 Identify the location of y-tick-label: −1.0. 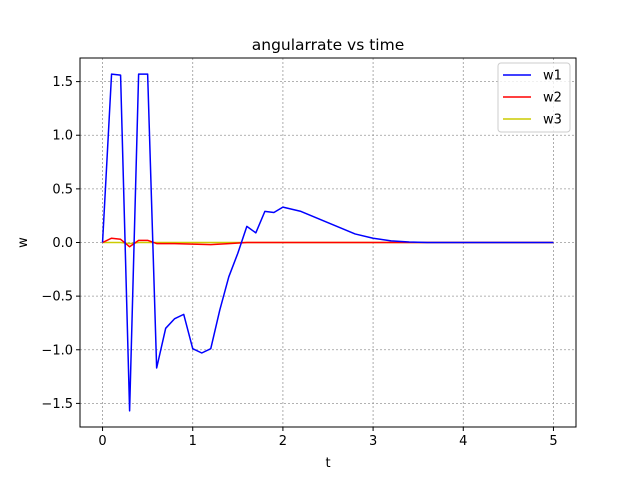
(57, 350).